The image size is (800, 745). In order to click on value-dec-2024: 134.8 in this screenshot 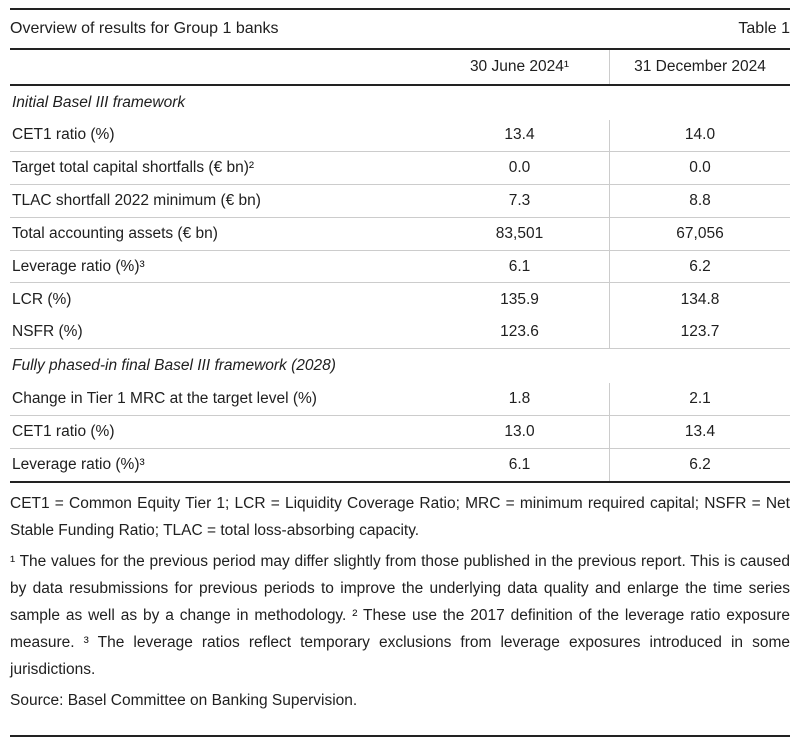, I will do `click(700, 299)`.